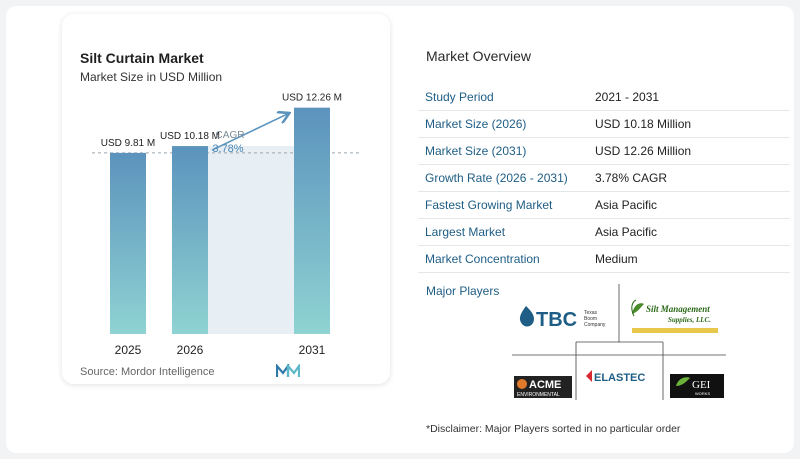  What do you see at coordinates (142, 58) in the screenshot?
I see `chart-title: Silt Curtain Market` at bounding box center [142, 58].